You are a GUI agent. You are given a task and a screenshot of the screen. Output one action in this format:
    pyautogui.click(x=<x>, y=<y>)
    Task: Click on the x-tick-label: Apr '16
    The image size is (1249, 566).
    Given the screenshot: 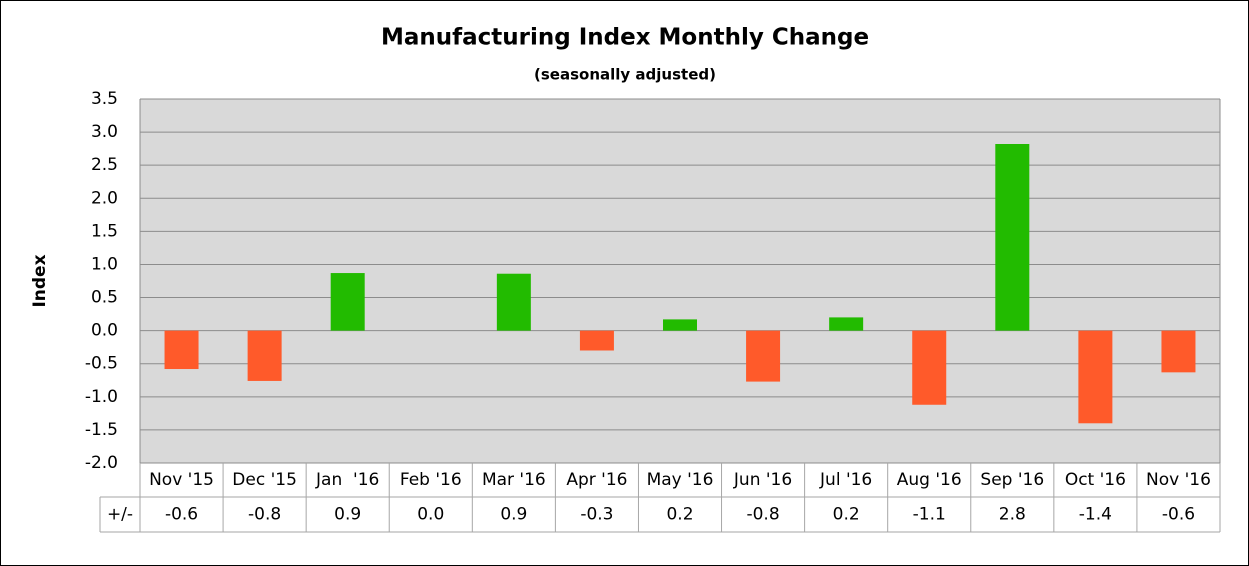 What is the action you would take?
    pyautogui.click(x=596, y=480)
    